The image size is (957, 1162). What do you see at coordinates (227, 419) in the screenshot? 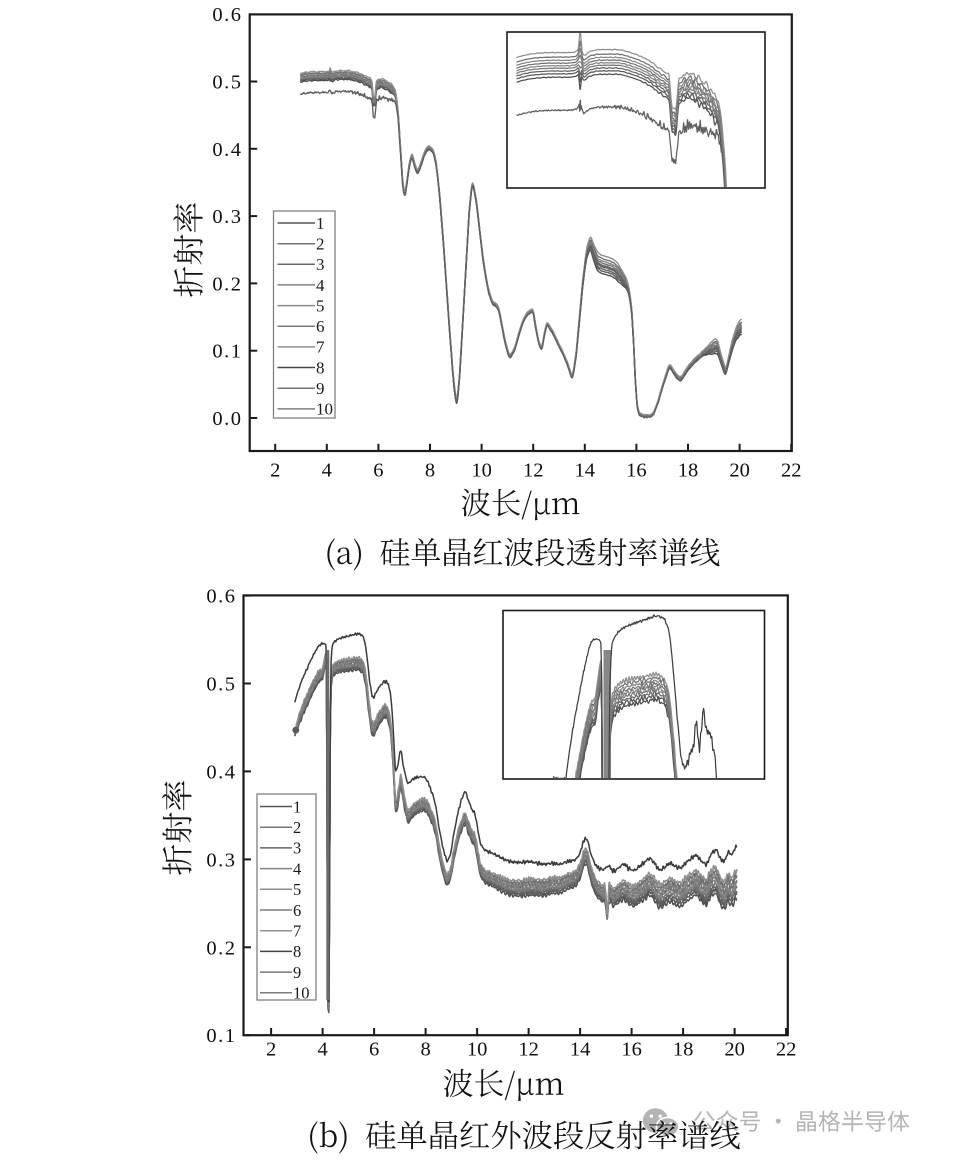
I see `svg-text: 0.0` at bounding box center [227, 419].